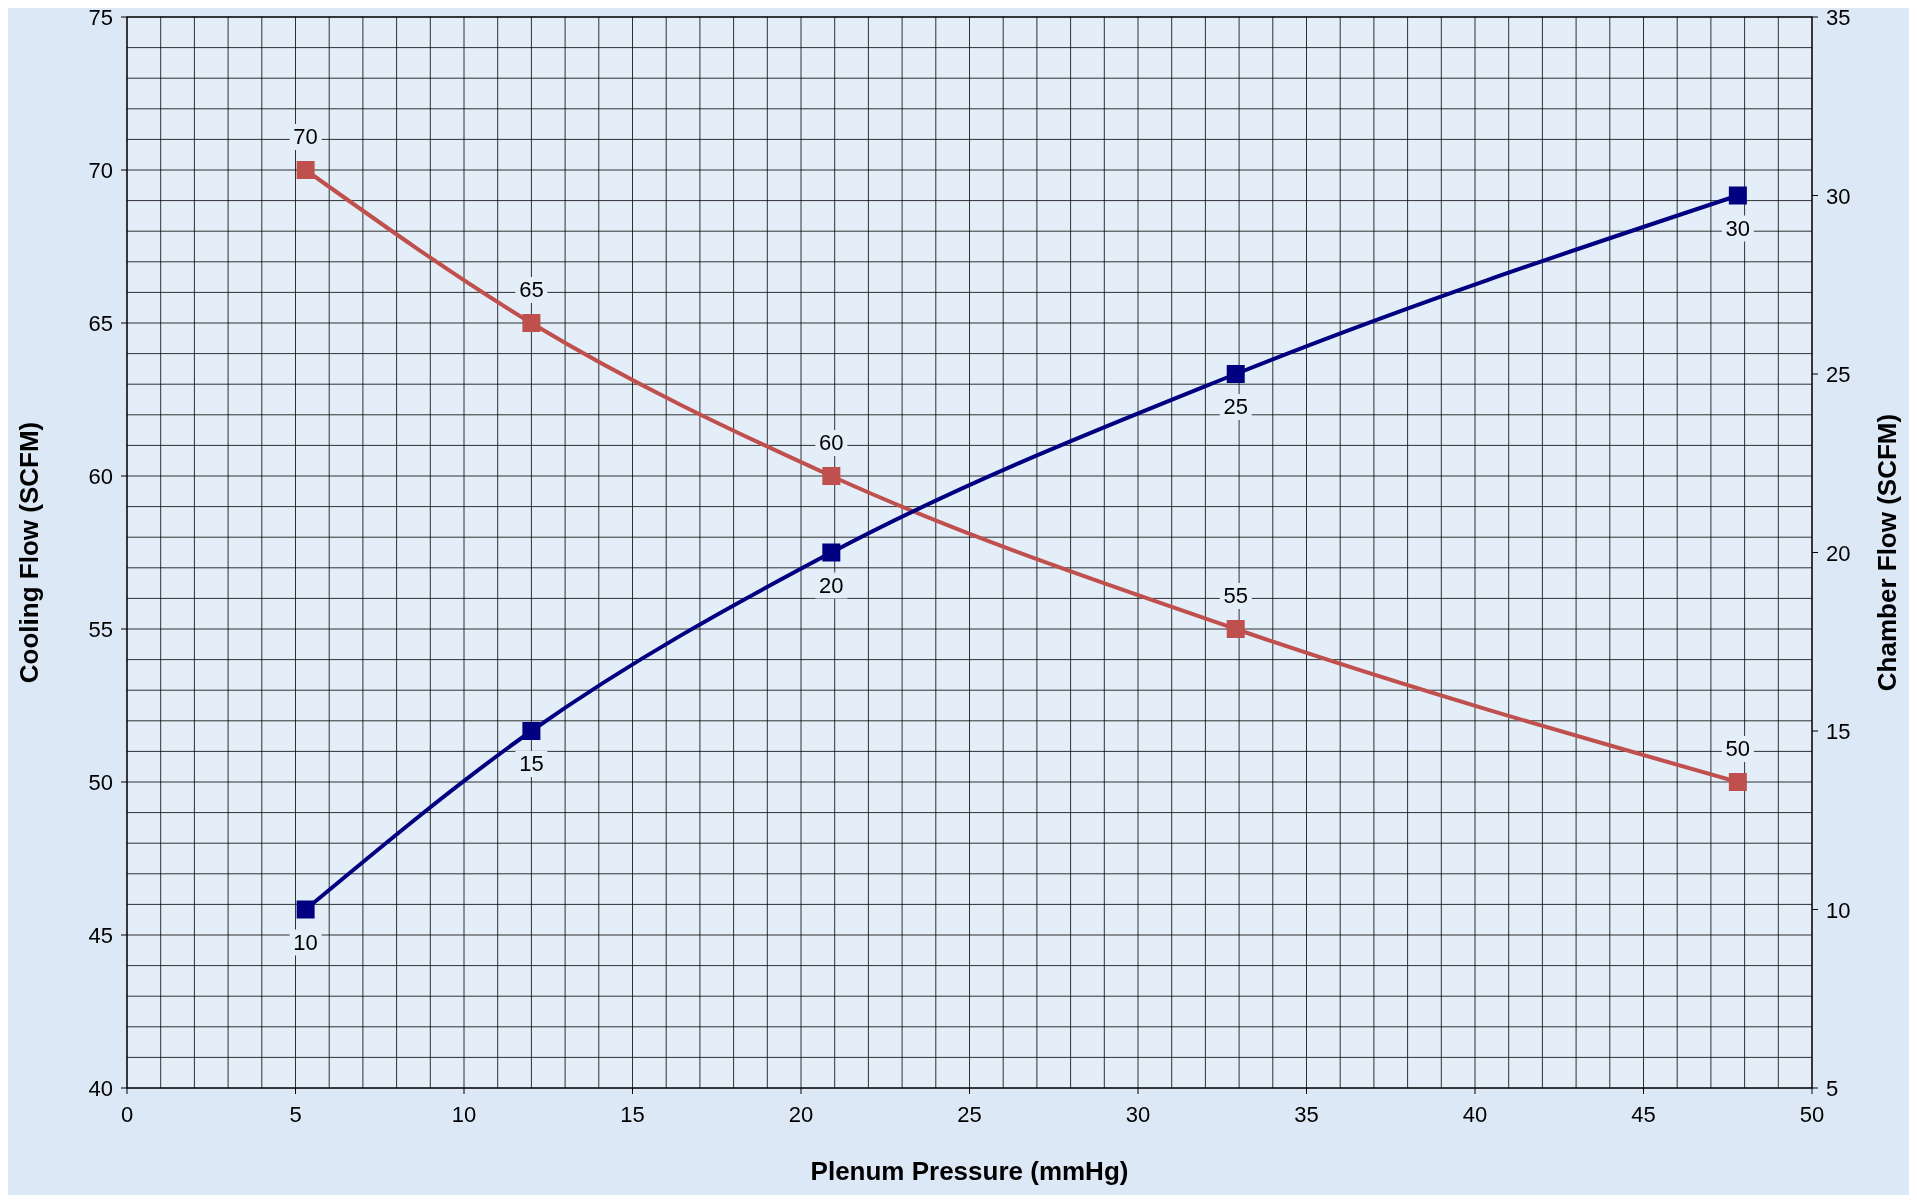  I want to click on y-tick-label: 40, so click(100, 1088).